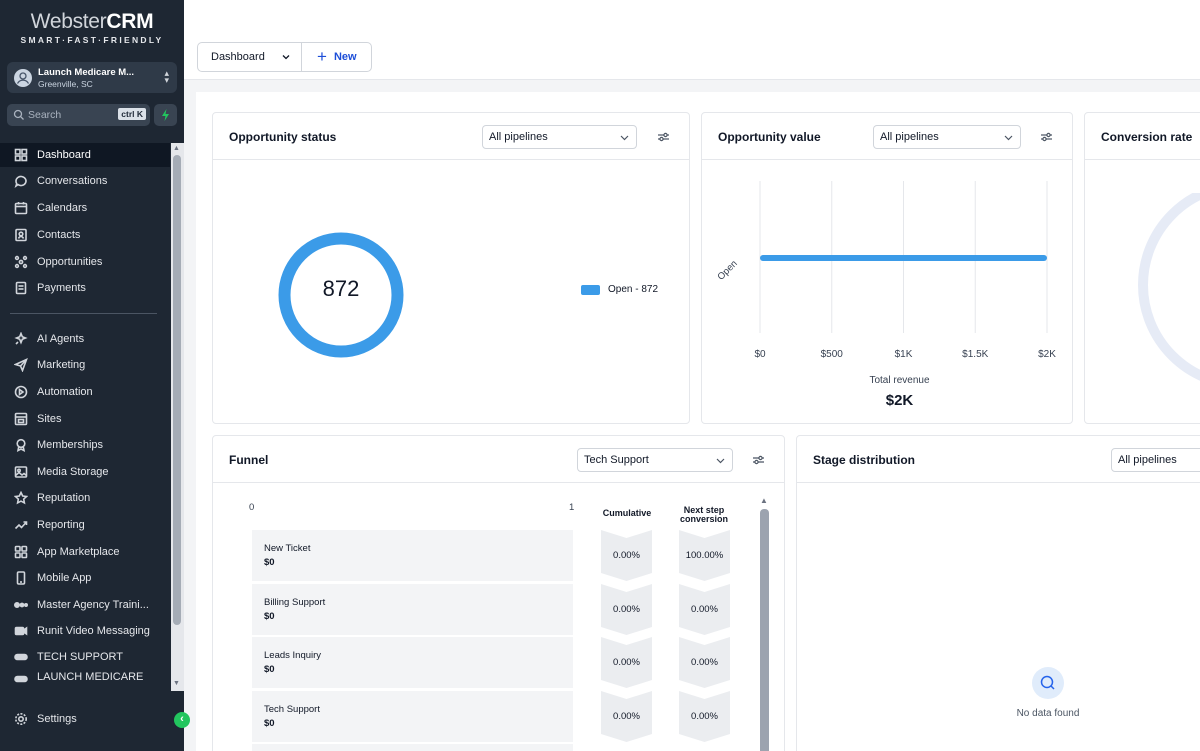 The image size is (1200, 751). I want to click on sidebar-item-mobile-app: Mobile App, so click(85, 578).